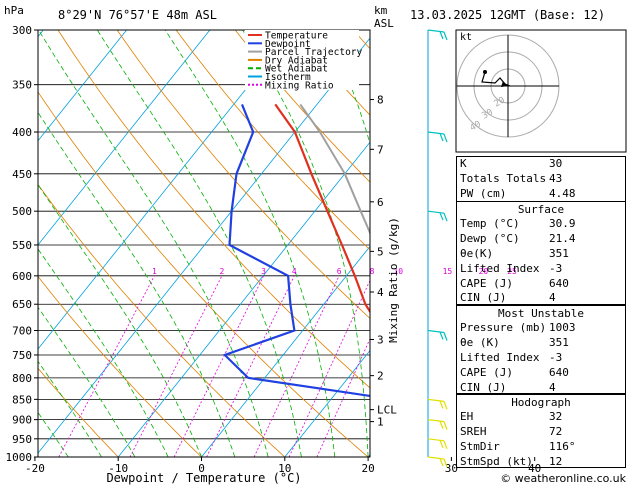 This screenshot has height=486, width=629. What do you see at coordinates (518, 238) in the screenshot?
I see `surface-row: Dewp (°C) 21.4` at bounding box center [518, 238].